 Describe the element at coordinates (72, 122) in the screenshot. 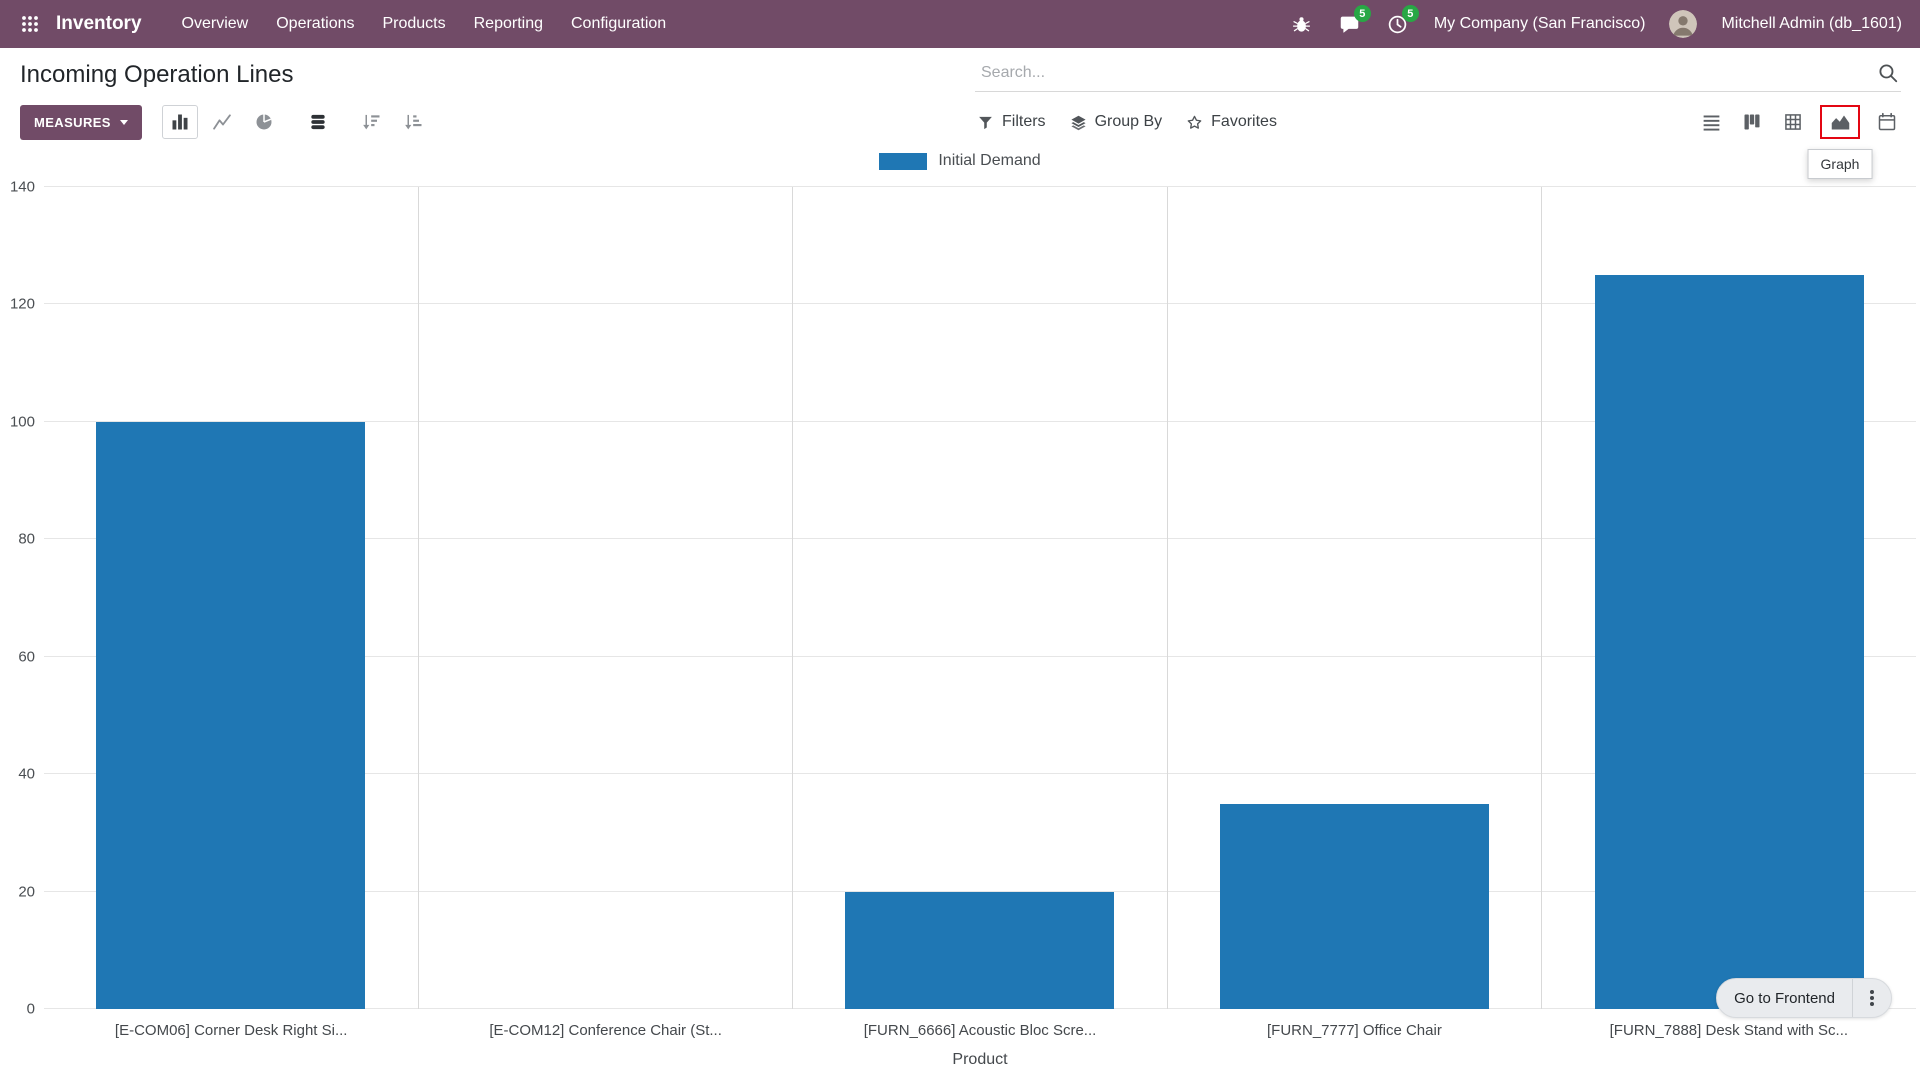

I see `measures-label: MEASURES` at that location.